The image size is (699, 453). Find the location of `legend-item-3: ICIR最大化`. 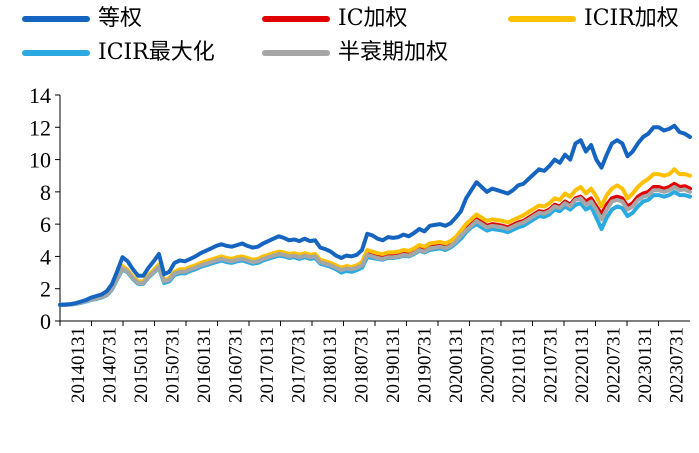

legend-item-3: ICIR最大化 is located at coordinates (118, 53).